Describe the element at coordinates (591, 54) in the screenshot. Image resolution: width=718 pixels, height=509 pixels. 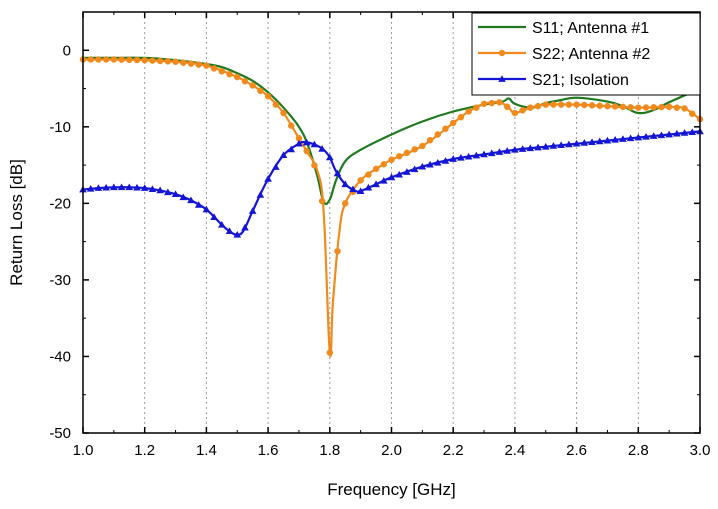
I see `legend-label-2: S22; Antenna #2` at that location.